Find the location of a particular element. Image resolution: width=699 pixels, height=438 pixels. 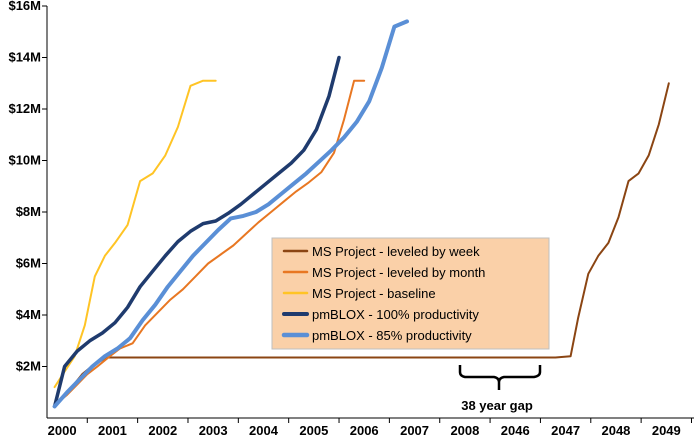

y-tick-label: $8M is located at coordinates (28, 211).